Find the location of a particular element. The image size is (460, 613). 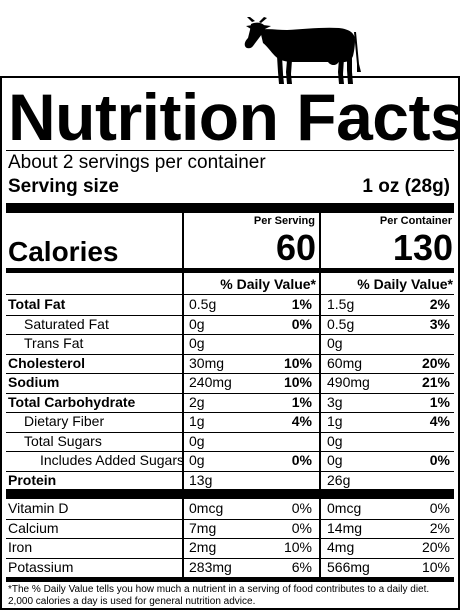

serving-daily-value: 6% is located at coordinates (301, 566).